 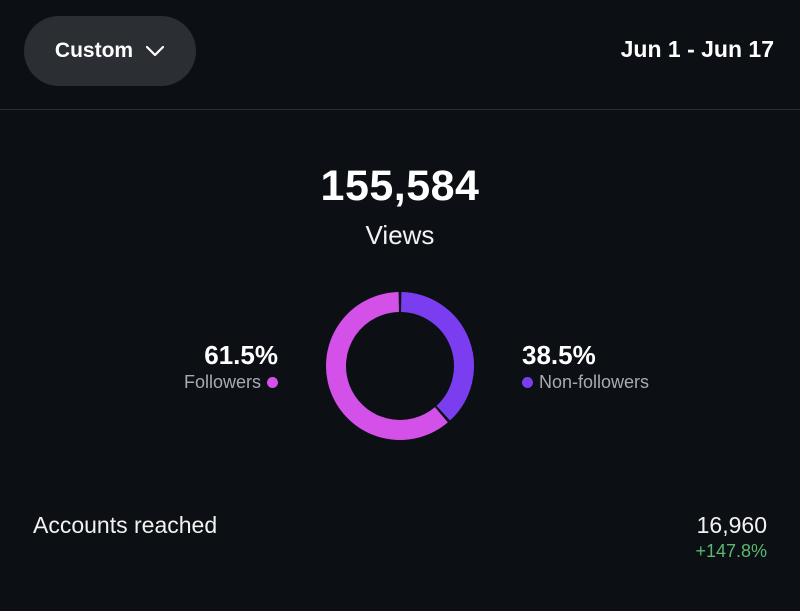 I want to click on followers-stat: 61.5% Followers, so click(x=231, y=366).